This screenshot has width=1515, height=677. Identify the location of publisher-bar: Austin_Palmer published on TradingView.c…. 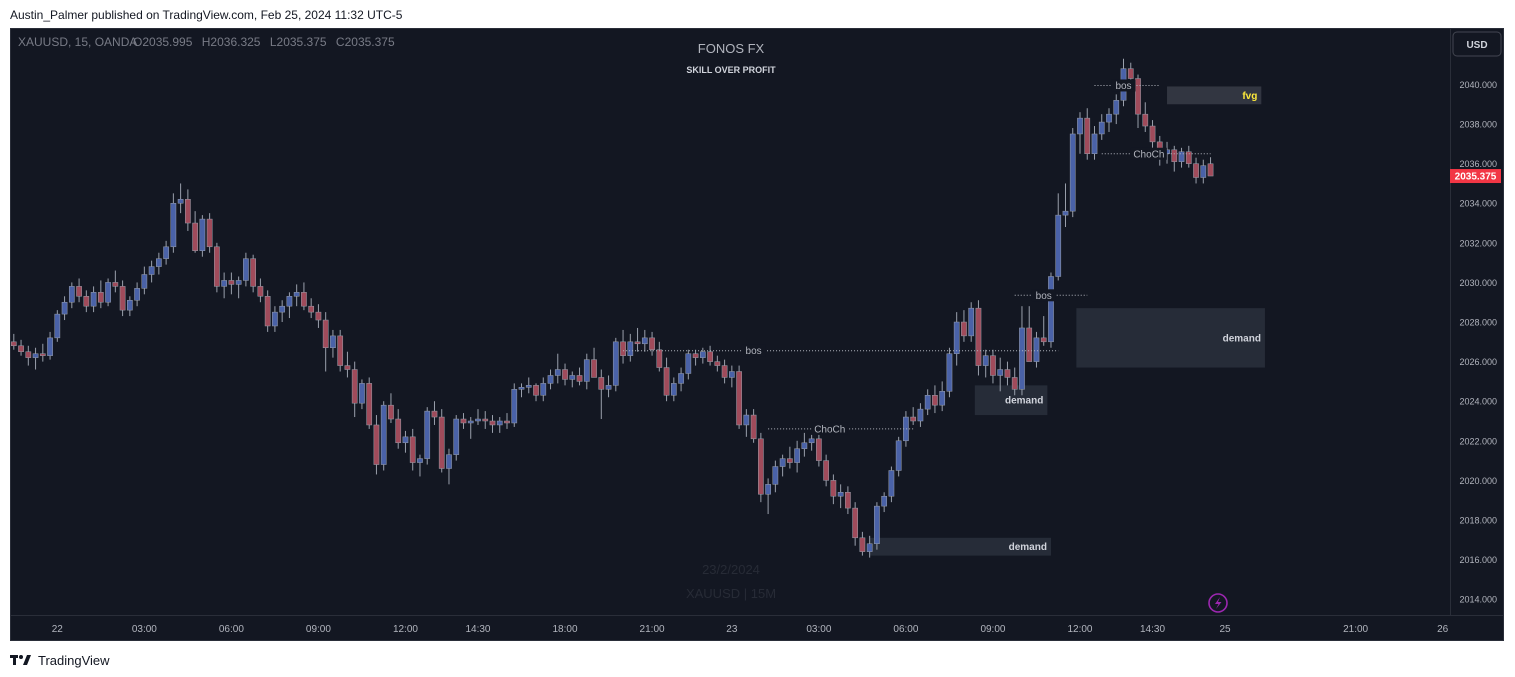
(757, 14).